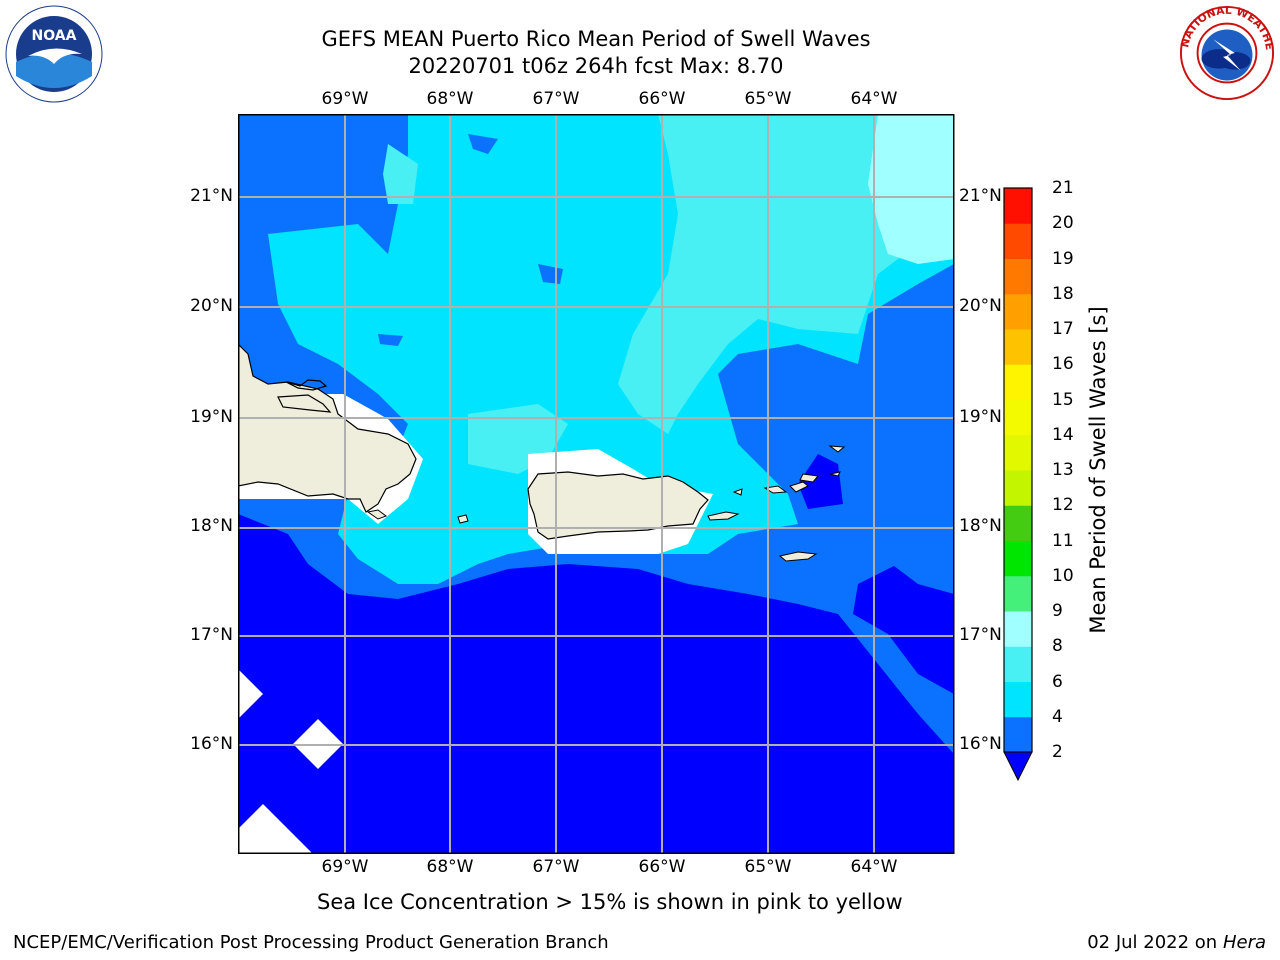 This screenshot has height=960, width=1280. I want to click on land-culebra, so click(737, 492).